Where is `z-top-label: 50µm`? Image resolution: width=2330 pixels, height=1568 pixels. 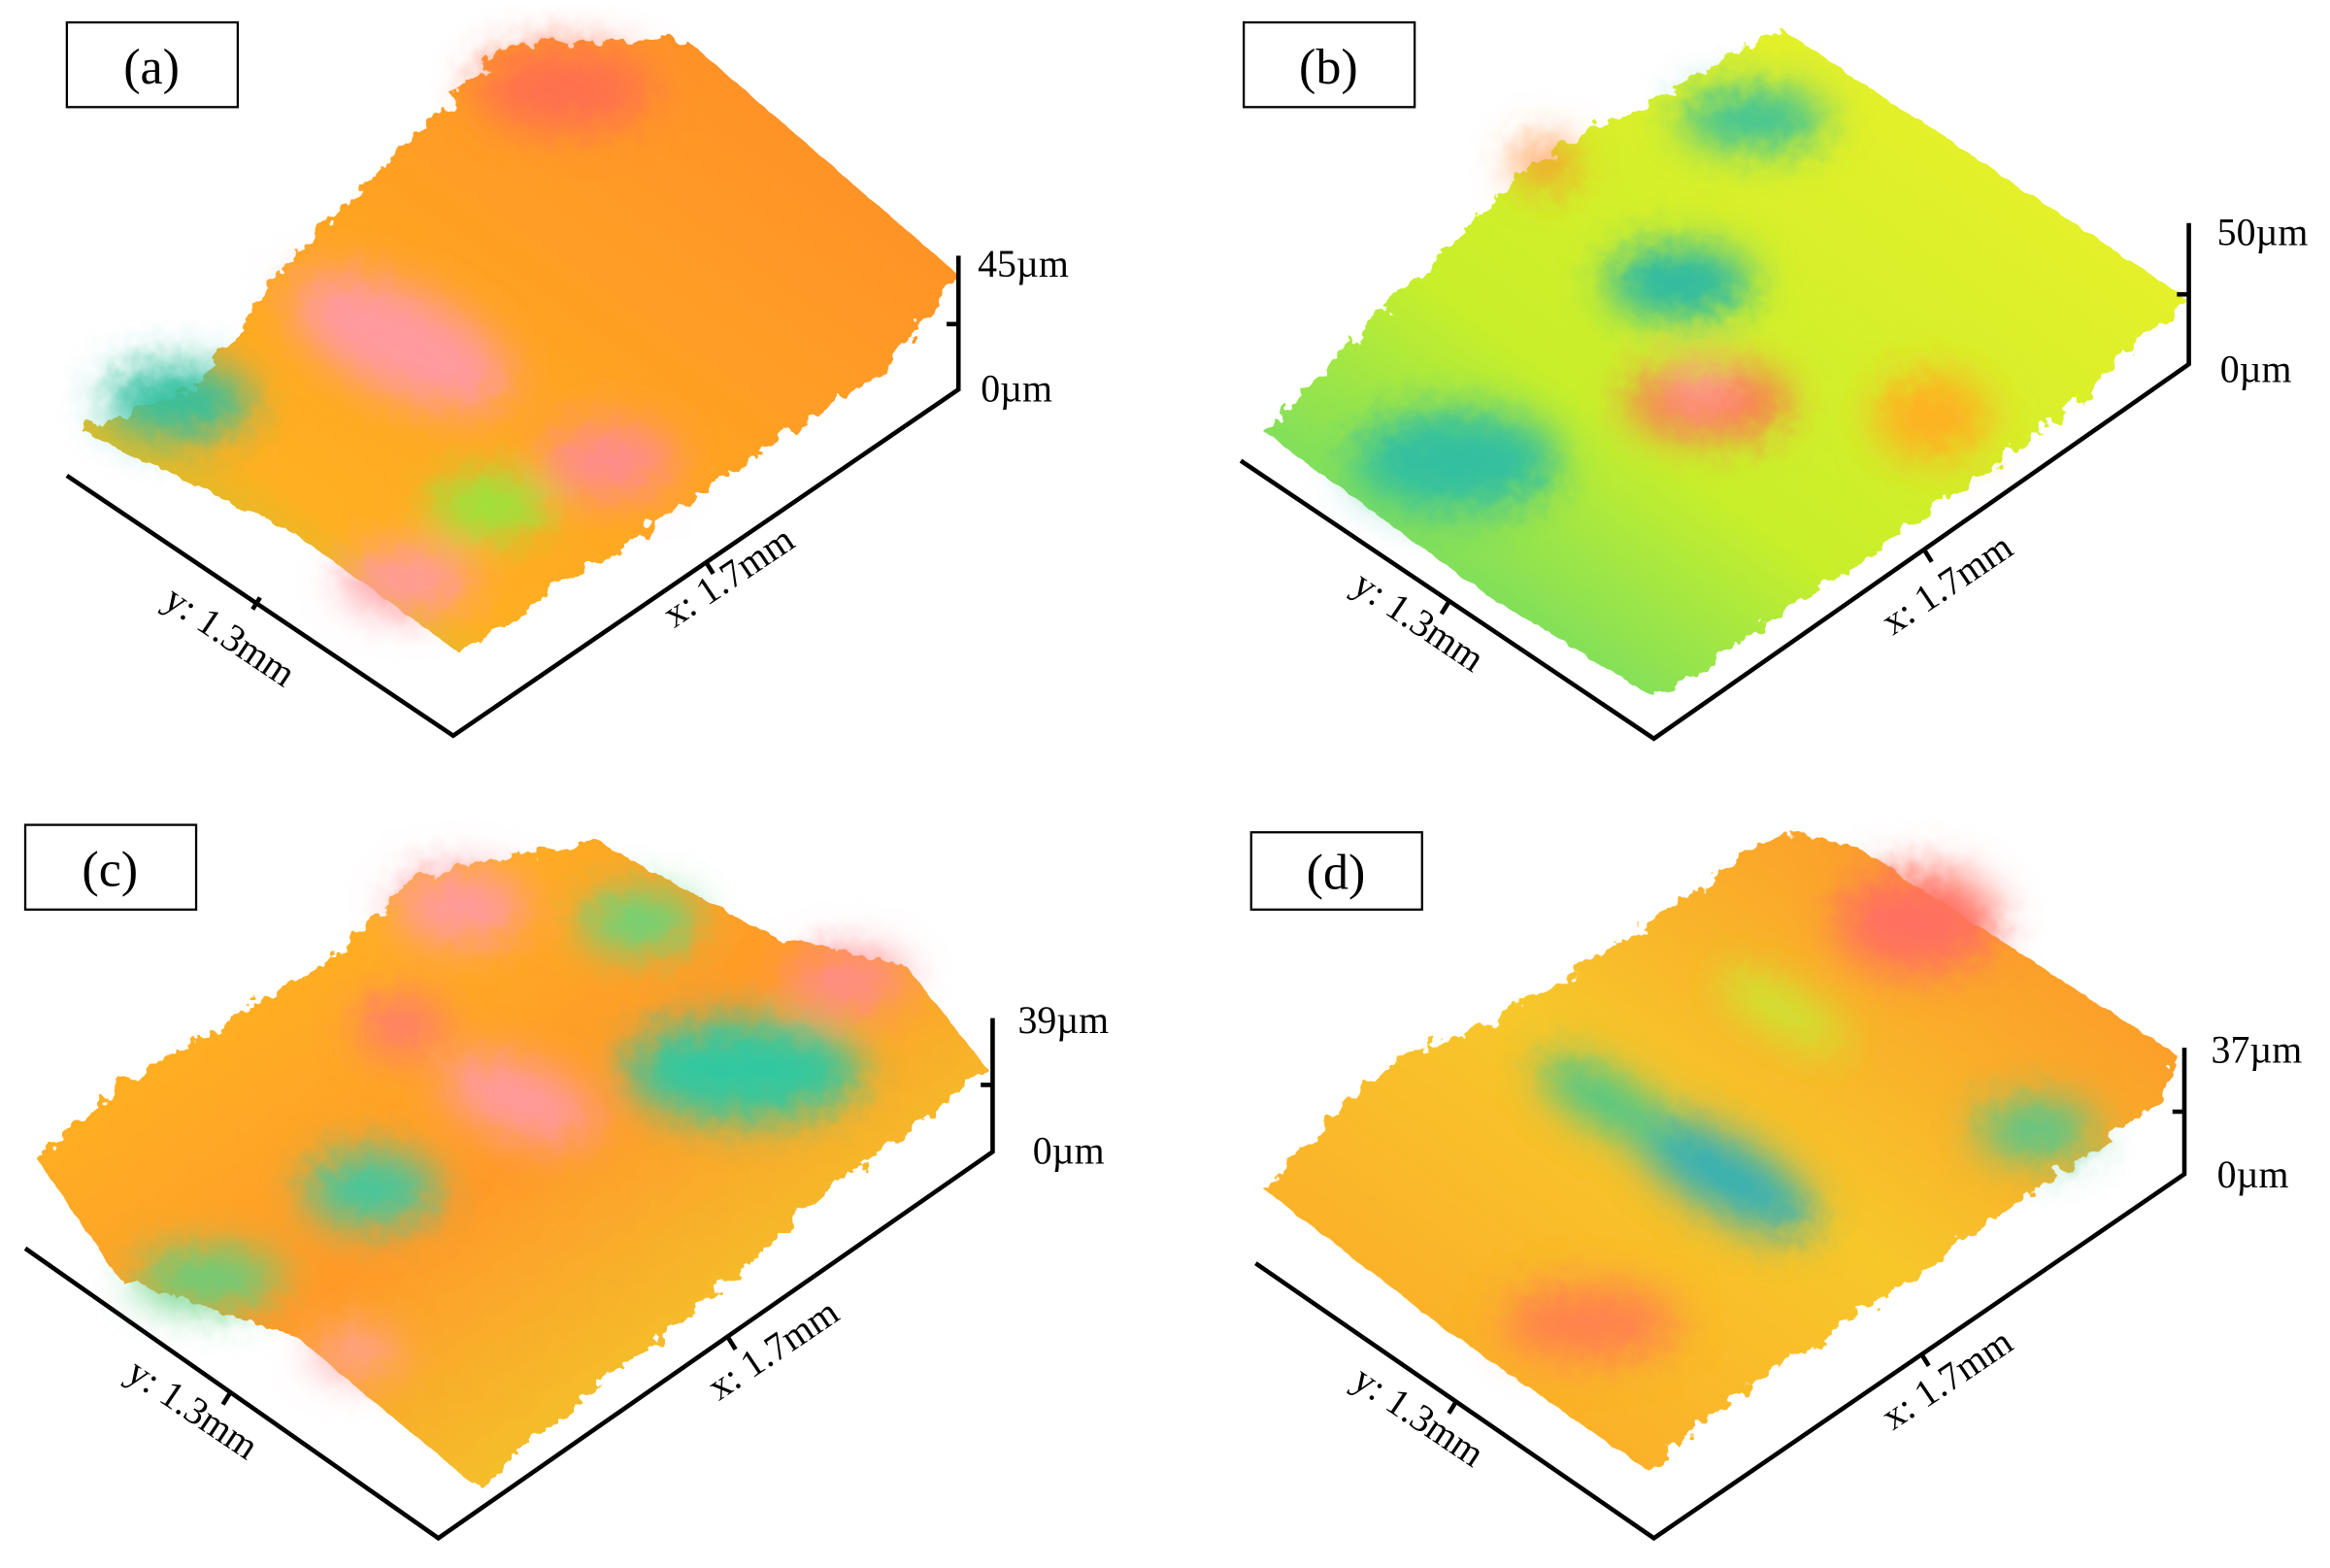
z-top-label: 50µm is located at coordinates (2263, 233).